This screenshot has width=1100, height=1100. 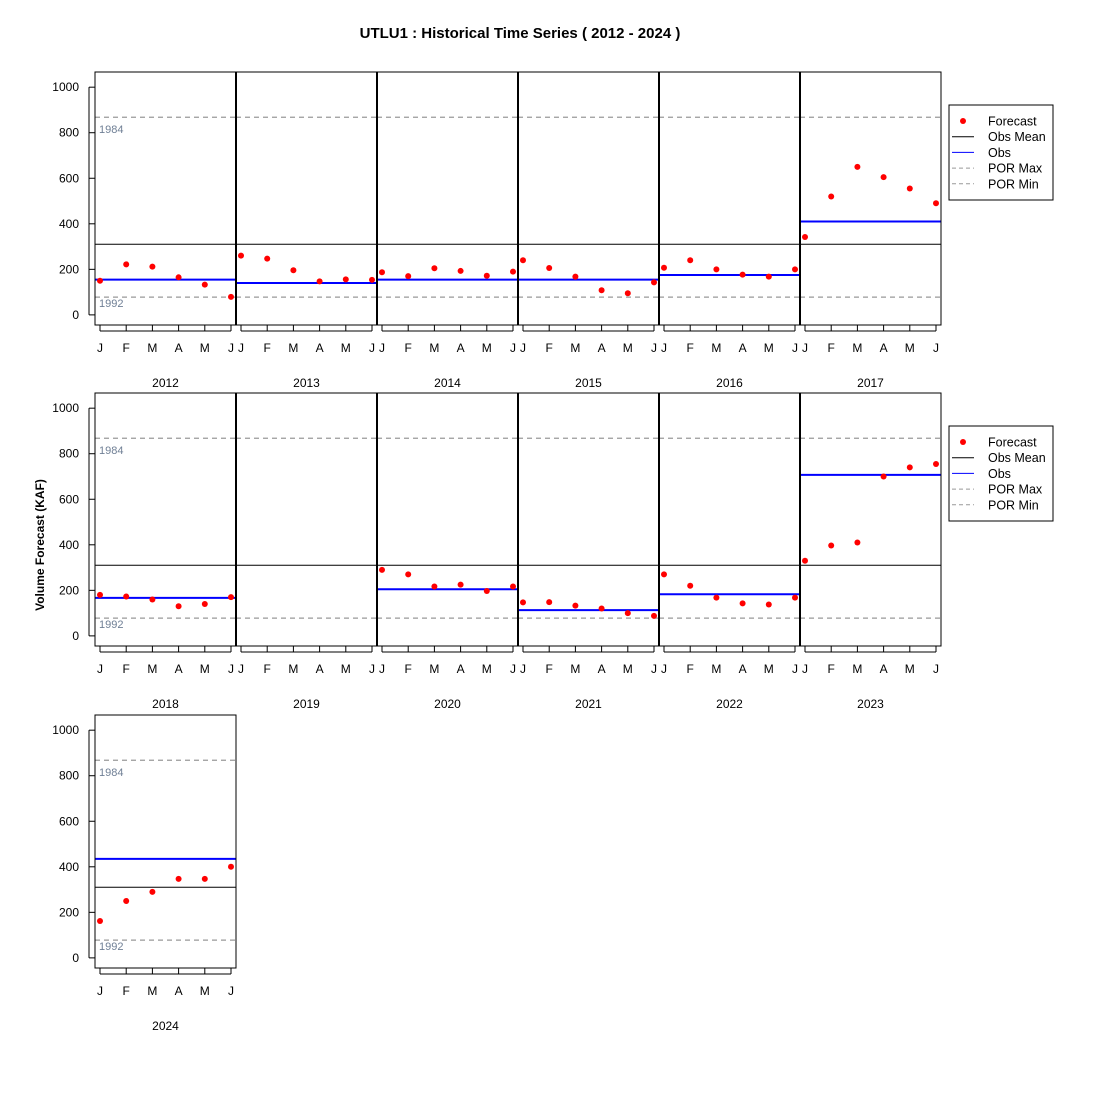 I want to click on year-label: 2023, so click(x=870, y=704).